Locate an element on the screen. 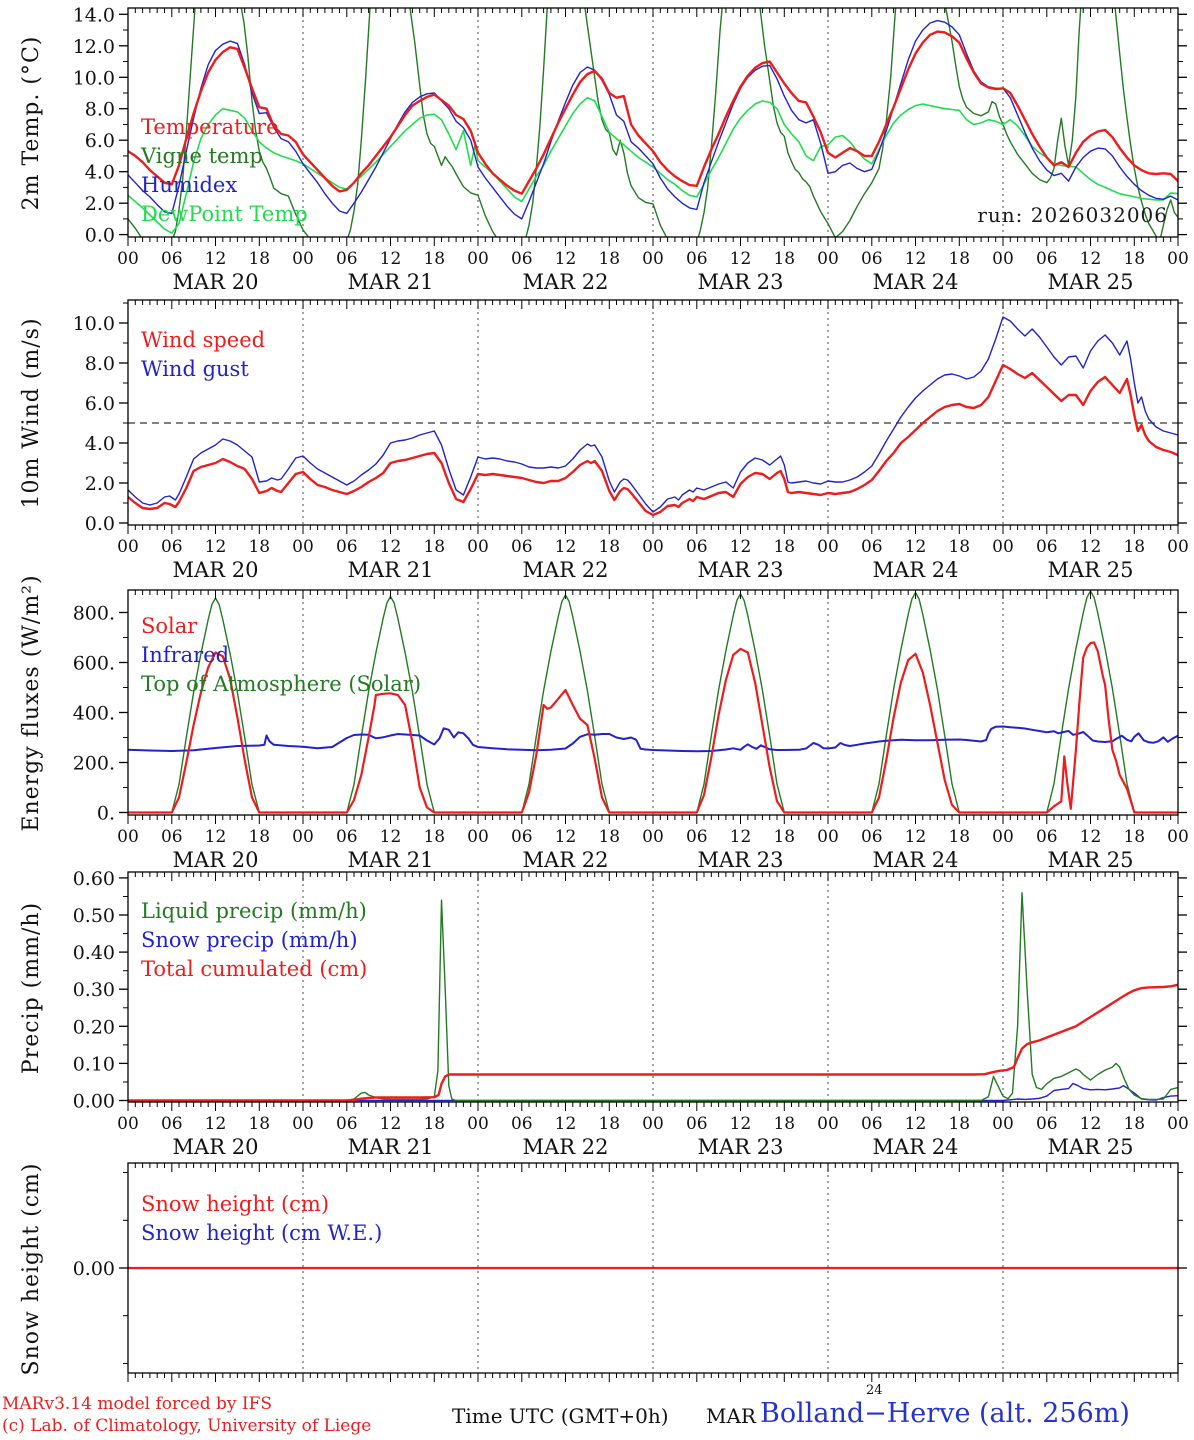  y-axis-title-snow: Snow height (cm) is located at coordinates (31, 1269).